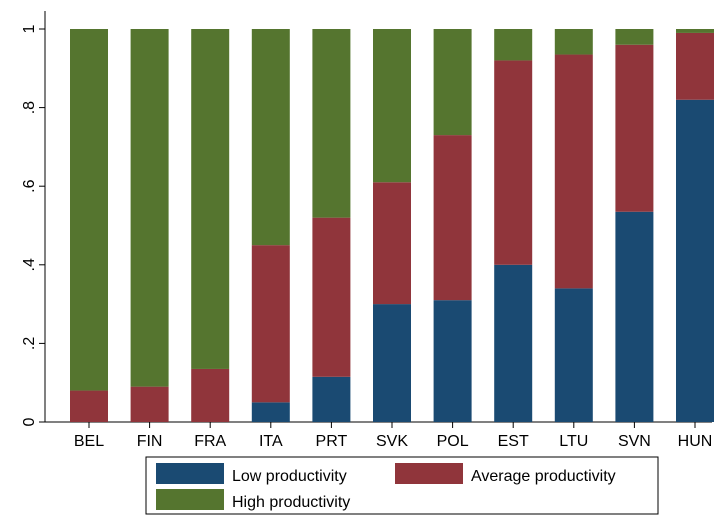 The height and width of the screenshot is (523, 726). What do you see at coordinates (452, 82) in the screenshot?
I see `bar-pol-high-productivity` at bounding box center [452, 82].